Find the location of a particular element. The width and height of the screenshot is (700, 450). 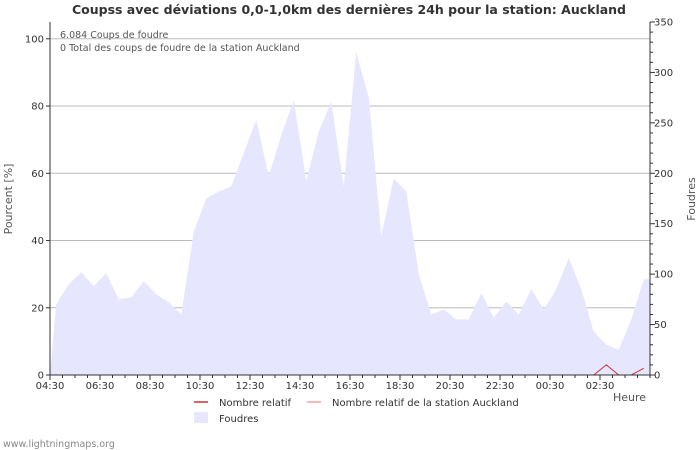

x-tick-label: 22:30 is located at coordinates (500, 386).